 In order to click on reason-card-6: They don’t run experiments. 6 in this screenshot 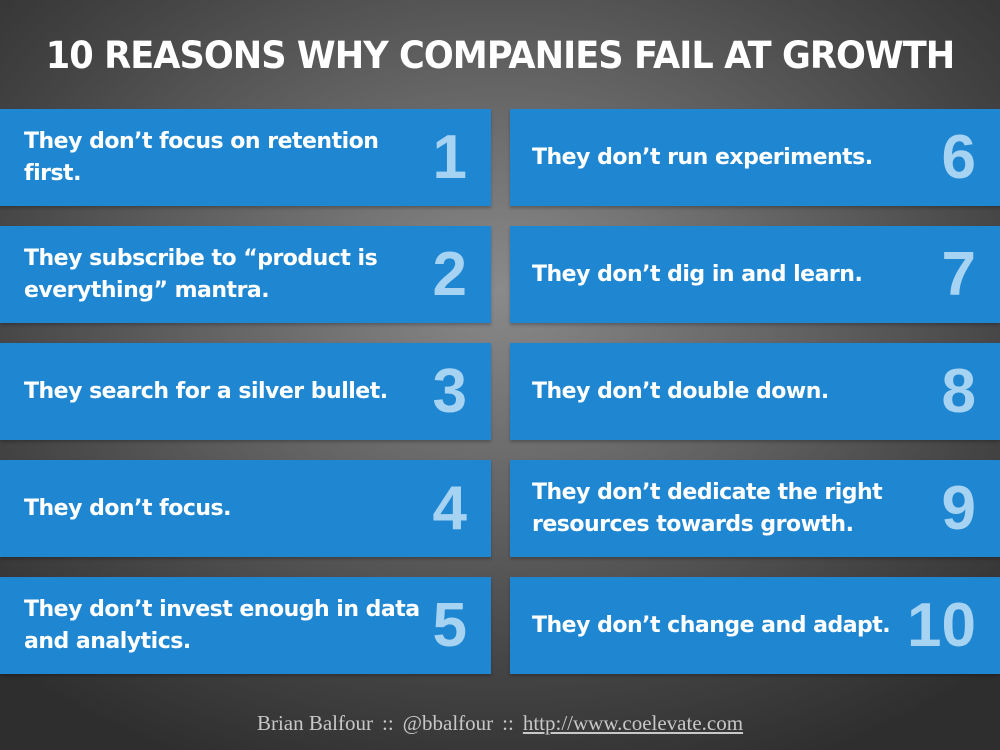, I will do `click(755, 157)`.